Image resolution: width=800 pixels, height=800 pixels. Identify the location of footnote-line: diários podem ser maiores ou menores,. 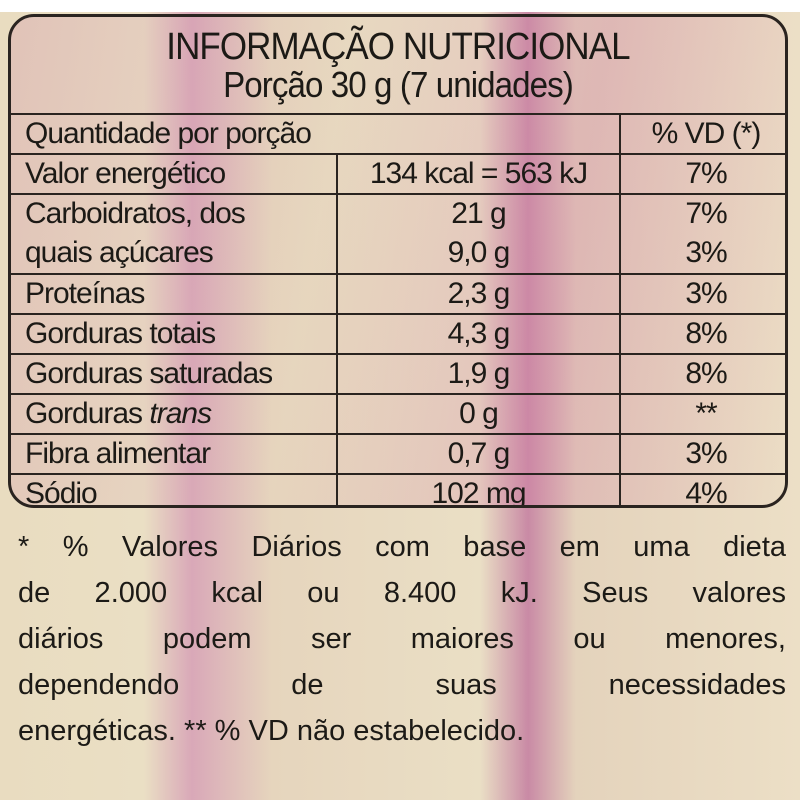
(402, 639).